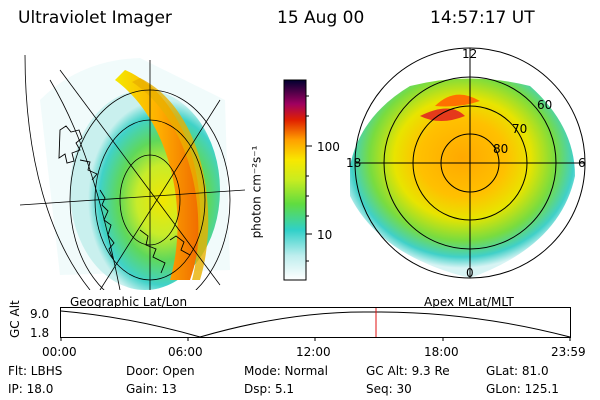 Image resolution: width=600 pixels, height=400 pixels. What do you see at coordinates (469, 302) in the screenshot?
I see `apex-panel-label: Apex MLat/MLT` at bounding box center [469, 302].